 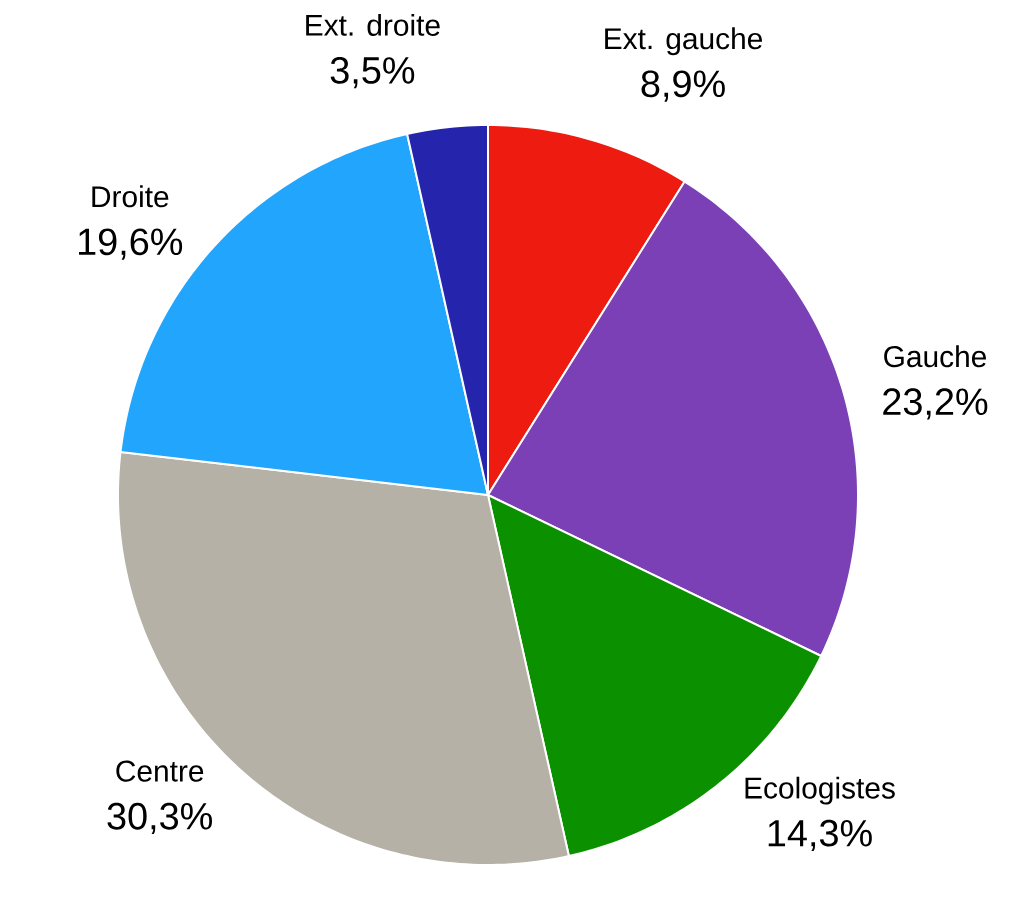 I want to click on data-label: 30,3%, so click(x=159, y=818).